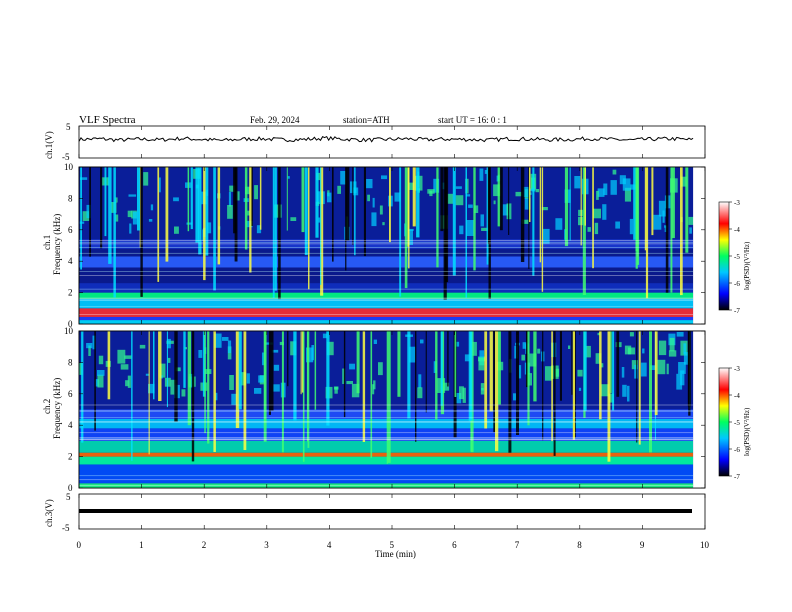  Describe the element at coordinates (70, 488) in the screenshot. I see `spec-ytick-label: 0` at that location.